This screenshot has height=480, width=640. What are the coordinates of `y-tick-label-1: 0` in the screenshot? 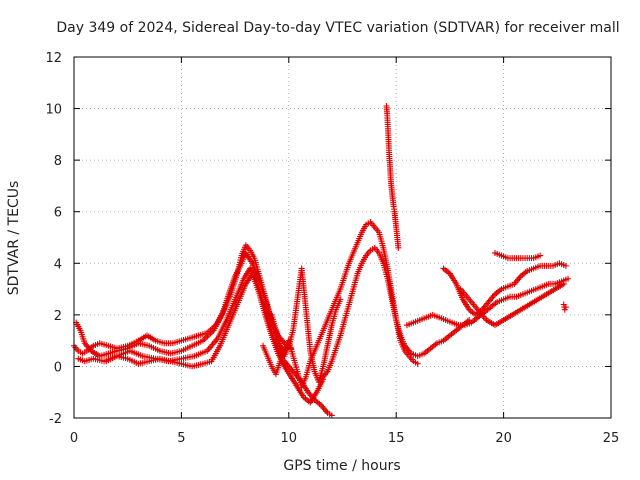 It's located at (58, 367).